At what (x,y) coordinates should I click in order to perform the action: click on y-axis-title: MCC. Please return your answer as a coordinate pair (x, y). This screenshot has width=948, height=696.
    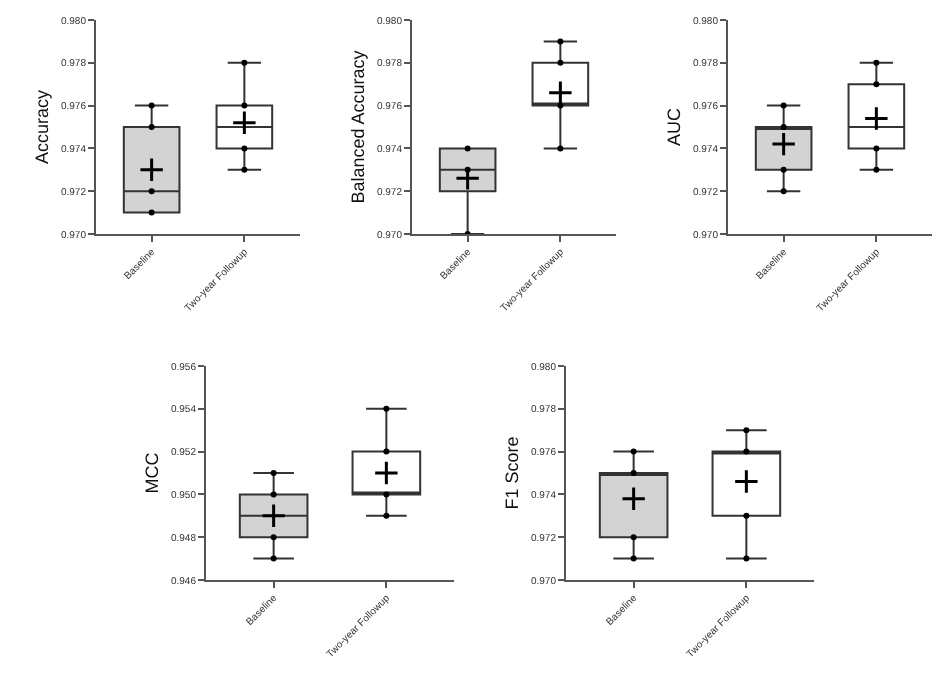
    Looking at the image, I should click on (151, 472).